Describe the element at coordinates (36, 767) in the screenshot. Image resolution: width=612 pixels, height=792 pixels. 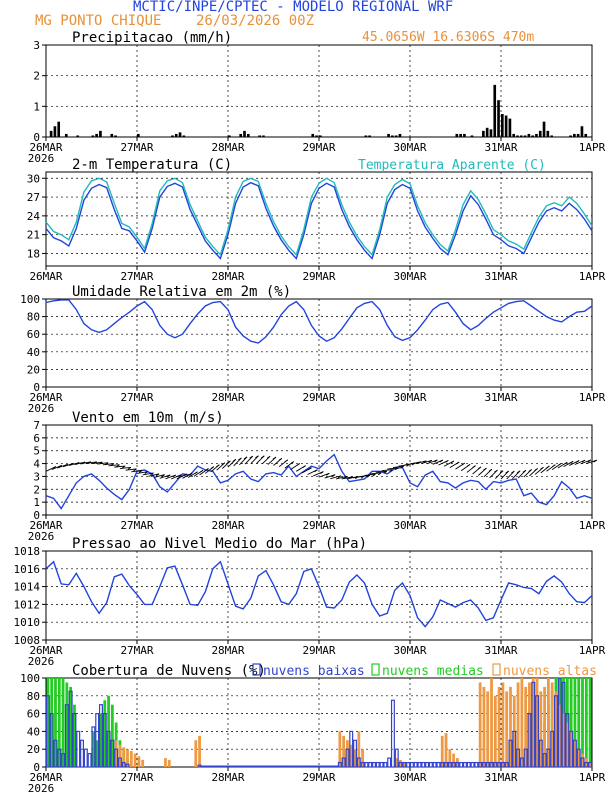
I see `clouds-ytick-label: 0` at that location.